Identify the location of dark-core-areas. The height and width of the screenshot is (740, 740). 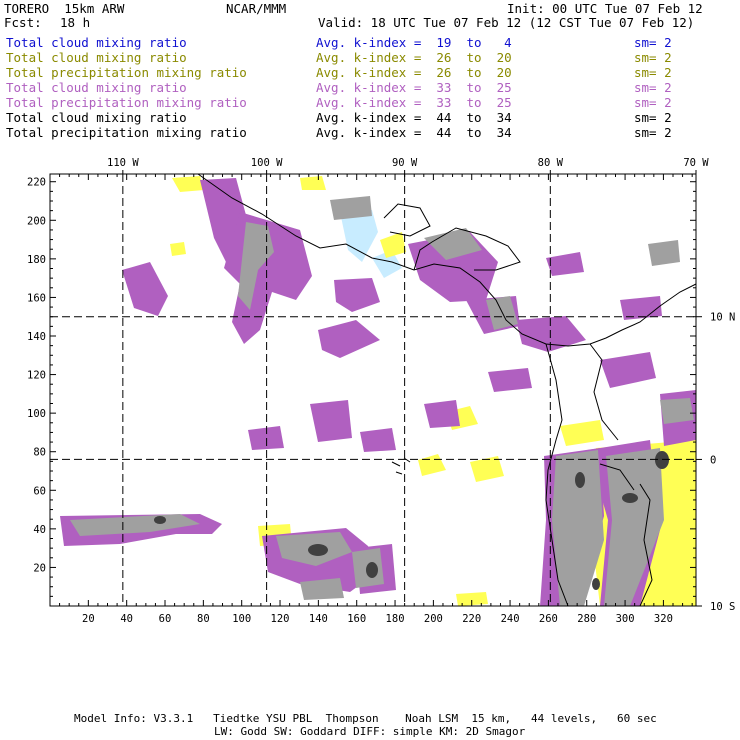
(411, 520).